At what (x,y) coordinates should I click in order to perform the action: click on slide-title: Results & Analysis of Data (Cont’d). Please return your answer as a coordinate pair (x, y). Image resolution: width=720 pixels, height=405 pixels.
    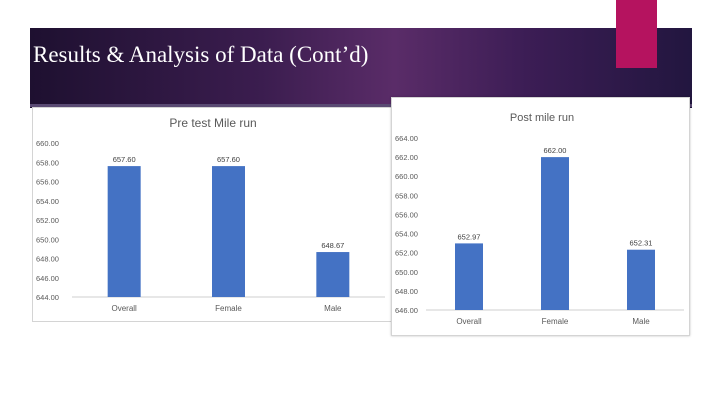
    Looking at the image, I should click on (201, 54).